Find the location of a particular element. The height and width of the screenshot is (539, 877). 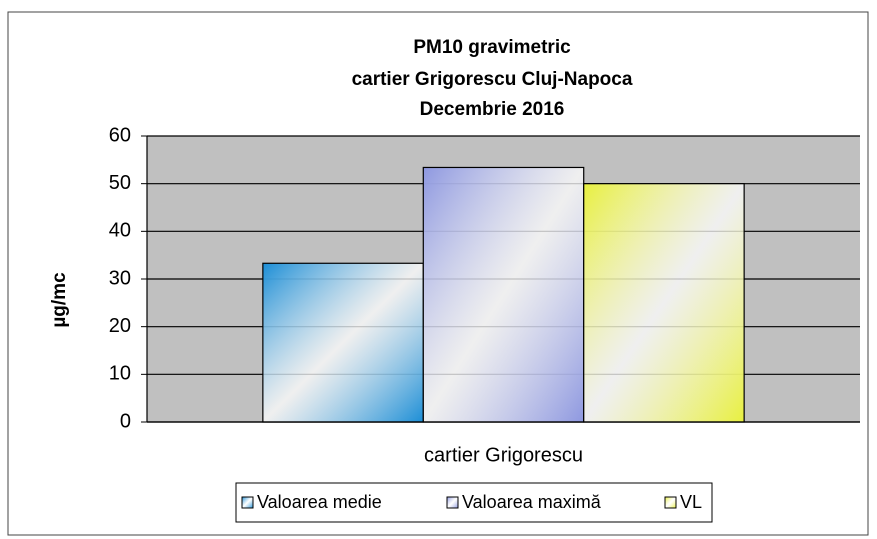

legend-label: VL is located at coordinates (691, 502).